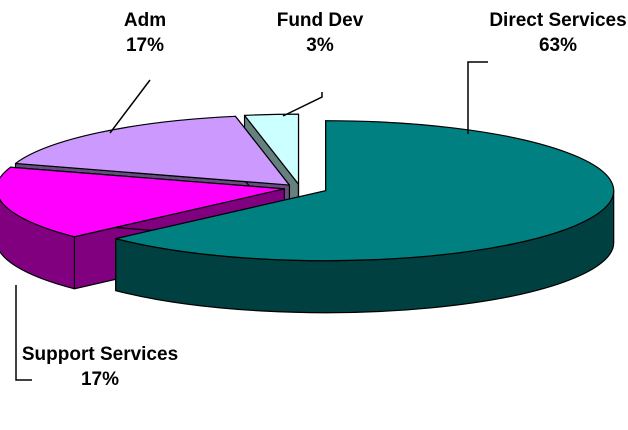 The width and height of the screenshot is (628, 430). Describe the element at coordinates (558, 20) in the screenshot. I see `label-name: Direct Services` at that location.